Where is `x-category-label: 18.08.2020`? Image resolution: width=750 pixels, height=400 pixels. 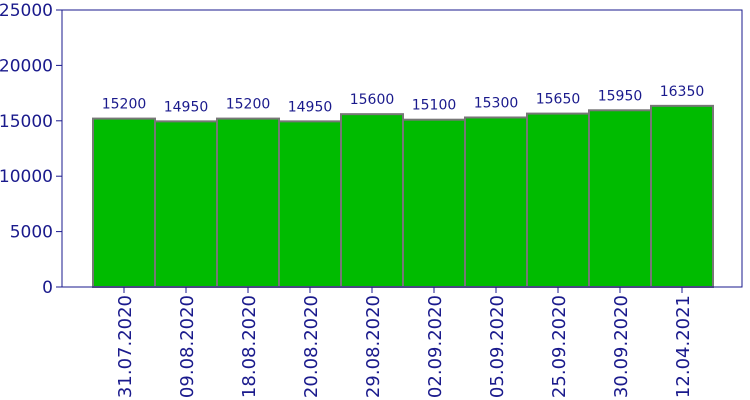
x-category-label: 18.08.2020 is located at coordinates (249, 346).